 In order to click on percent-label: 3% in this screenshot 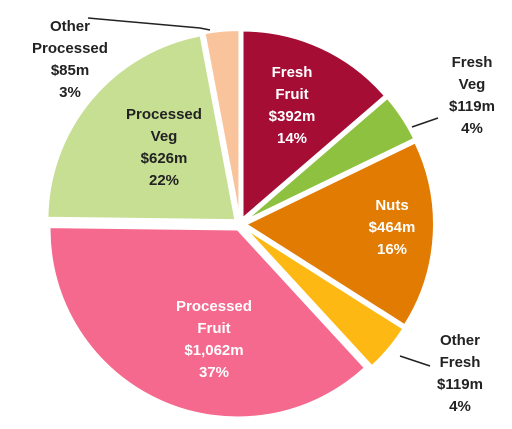, I will do `click(70, 92)`.